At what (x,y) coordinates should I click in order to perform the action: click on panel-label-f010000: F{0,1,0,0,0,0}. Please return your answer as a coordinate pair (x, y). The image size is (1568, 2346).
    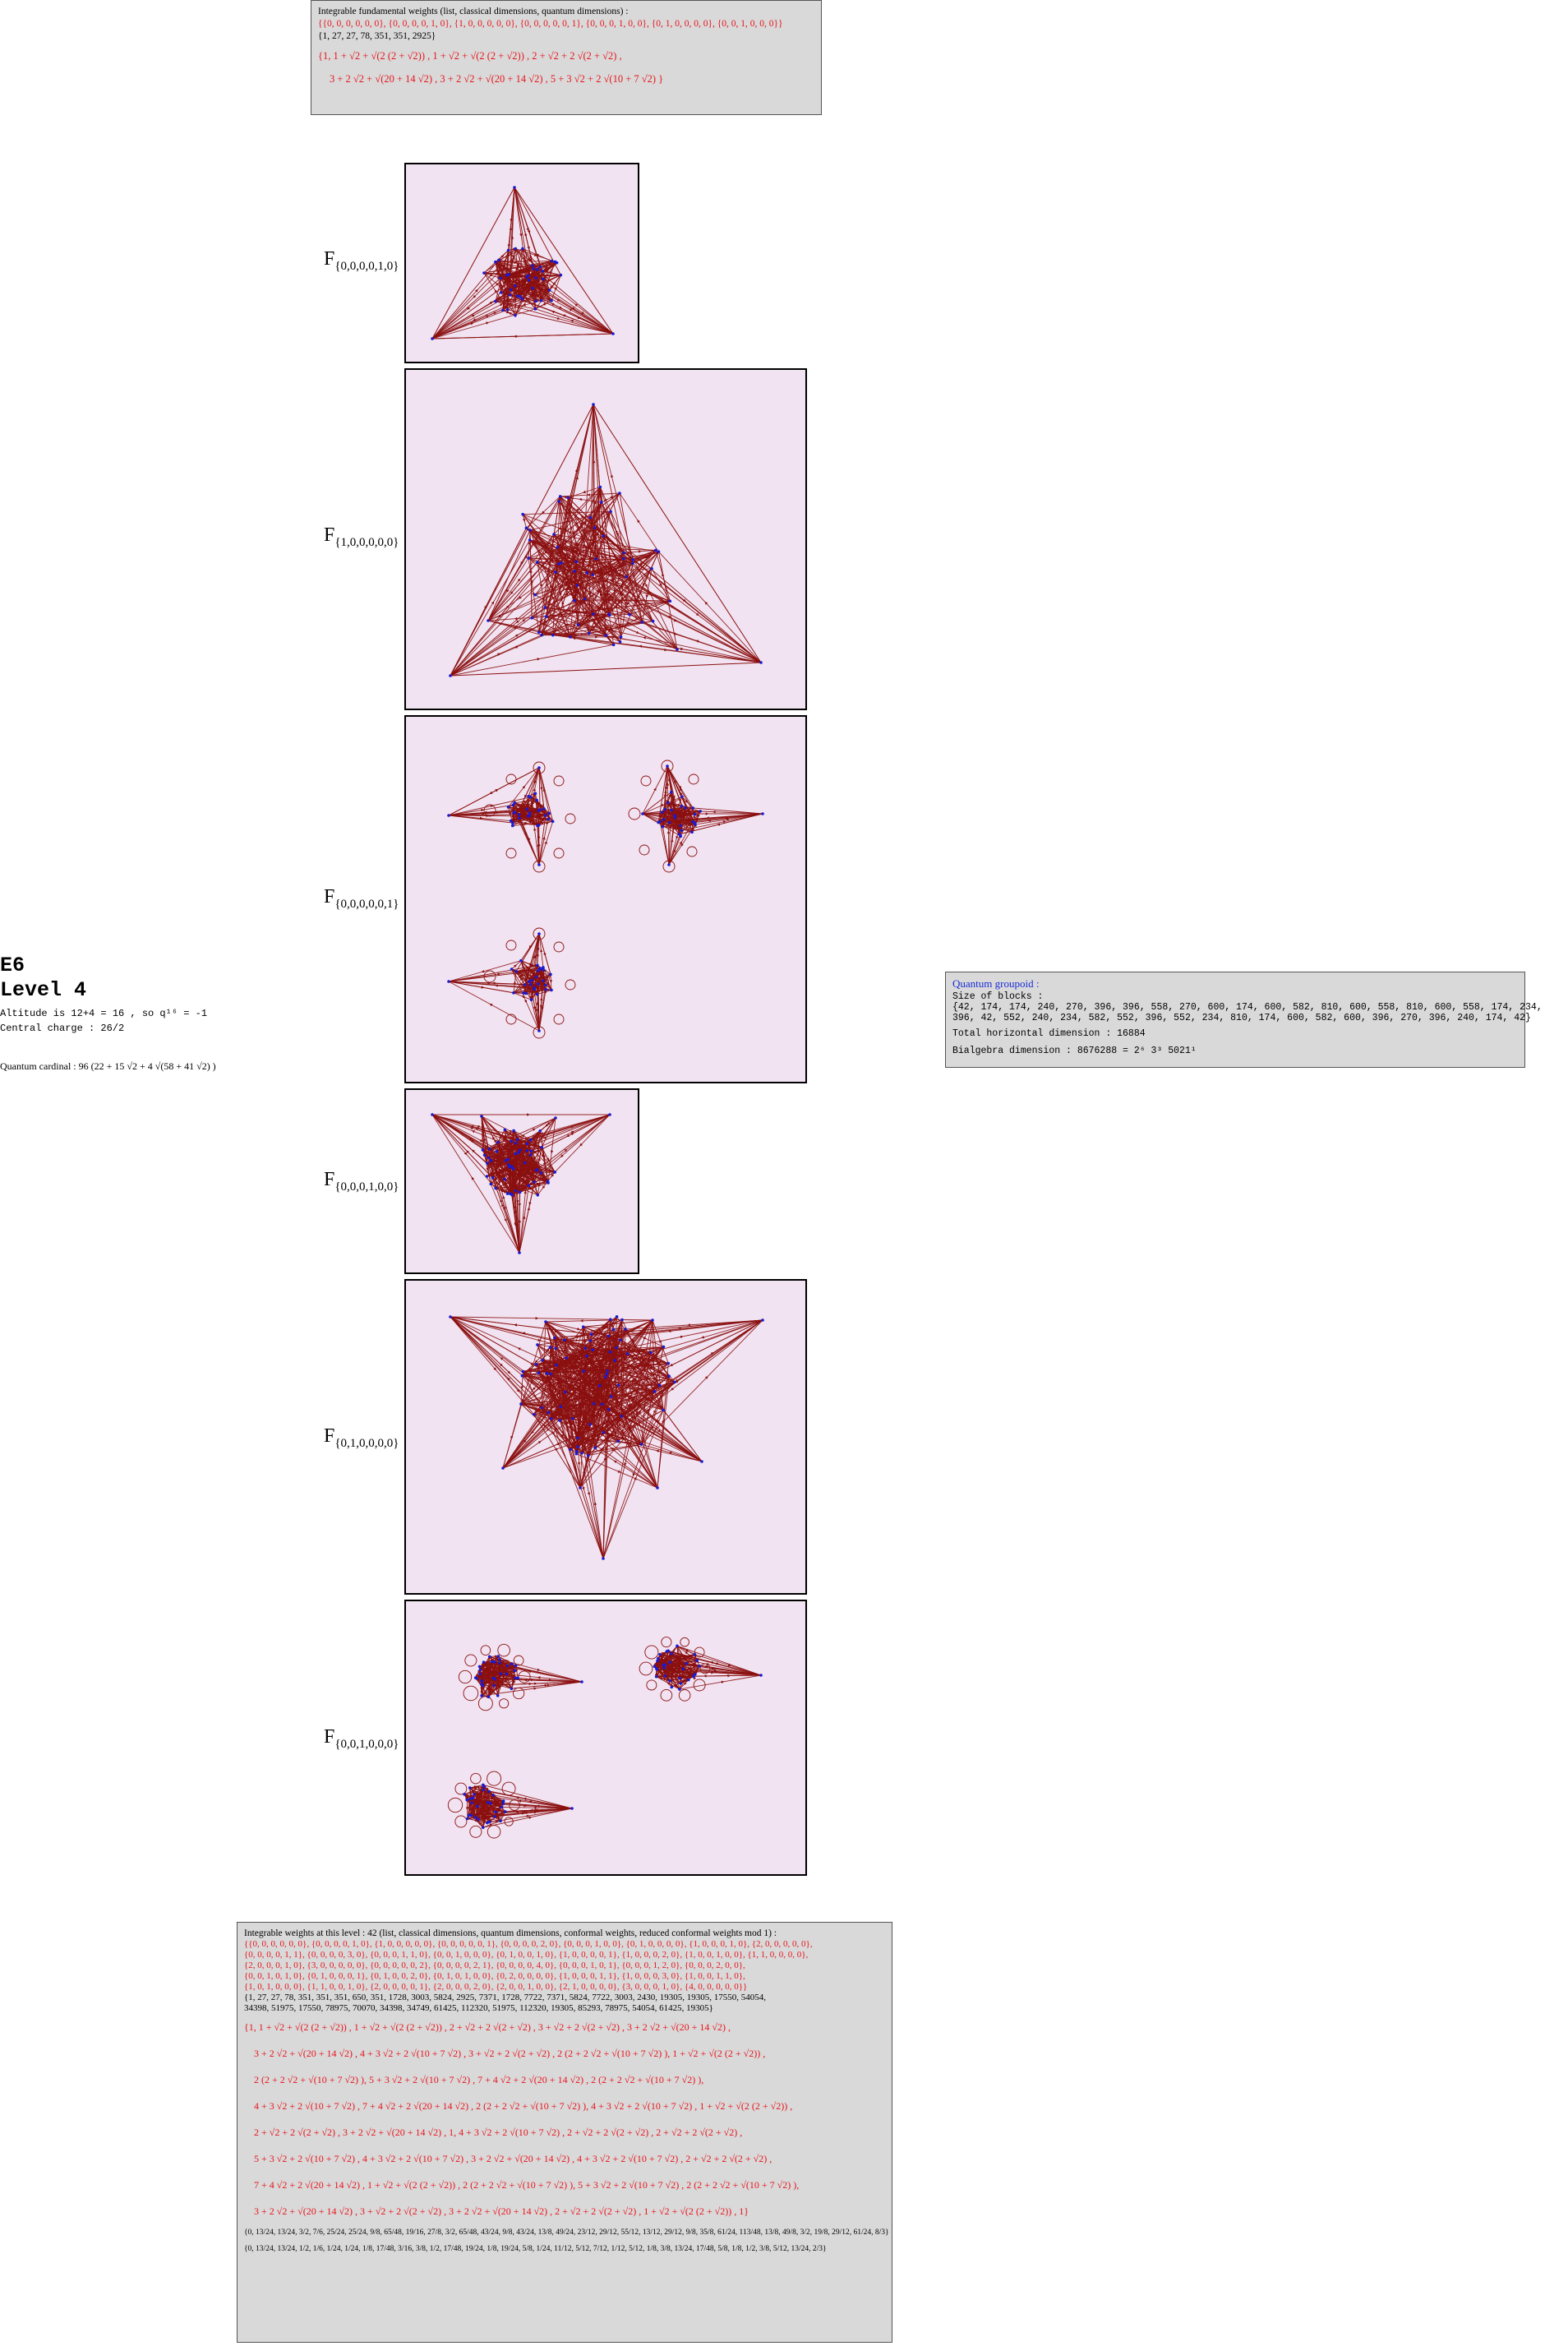
    Looking at the image, I should click on (361, 1438).